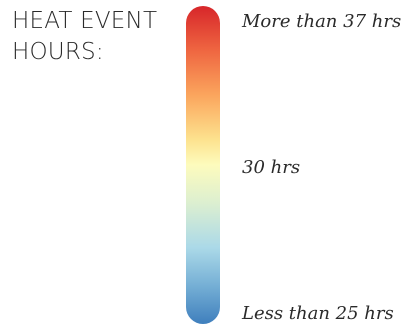 The width and height of the screenshot is (409, 324). Describe the element at coordinates (318, 313) in the screenshot. I see `ramp-label-min: Less than 25 hrs` at that location.